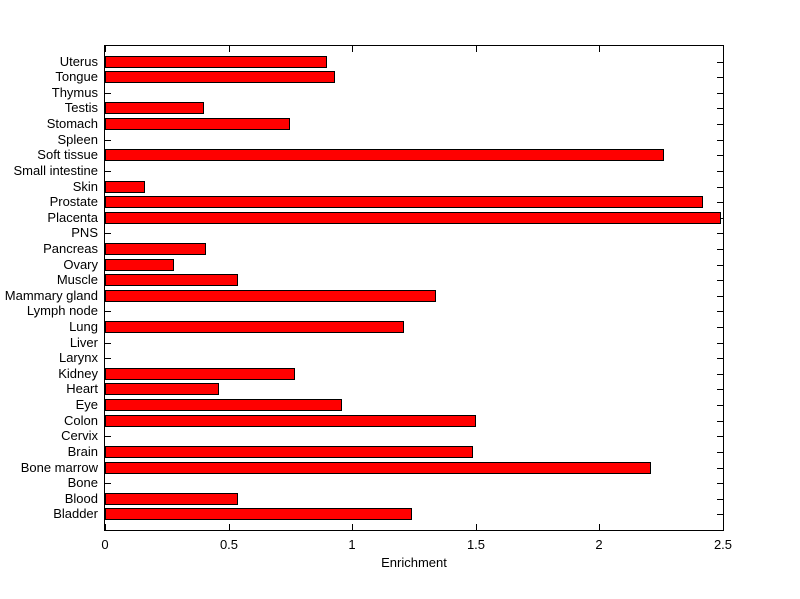  Describe the element at coordinates (81, 420) in the screenshot. I see `y-label-colon: Colon` at that location.